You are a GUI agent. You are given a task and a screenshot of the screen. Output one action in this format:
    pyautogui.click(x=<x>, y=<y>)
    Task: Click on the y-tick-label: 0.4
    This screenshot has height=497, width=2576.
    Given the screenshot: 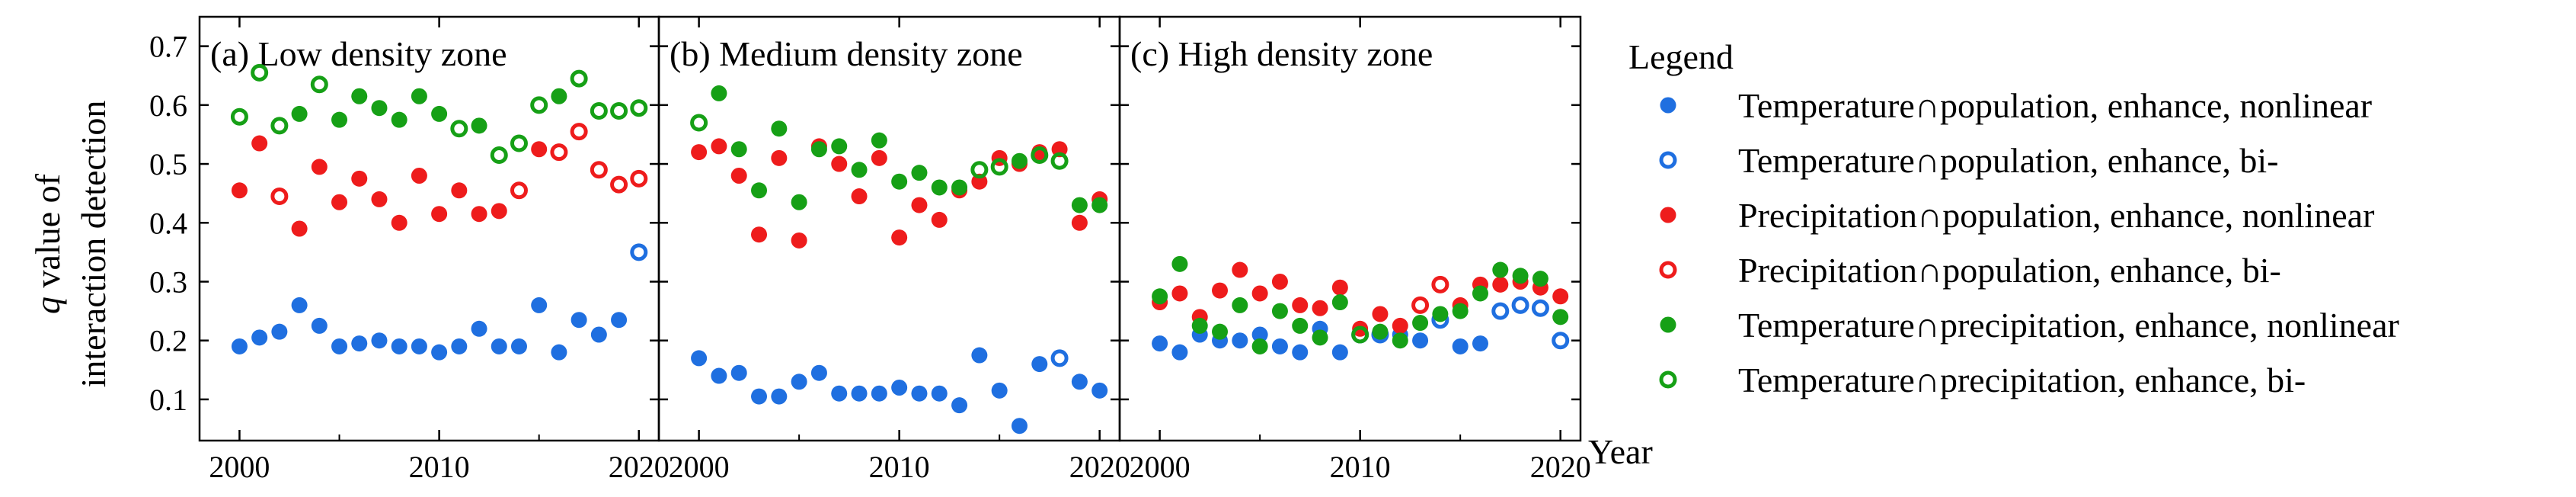 What is the action you would take?
    pyautogui.click(x=168, y=223)
    